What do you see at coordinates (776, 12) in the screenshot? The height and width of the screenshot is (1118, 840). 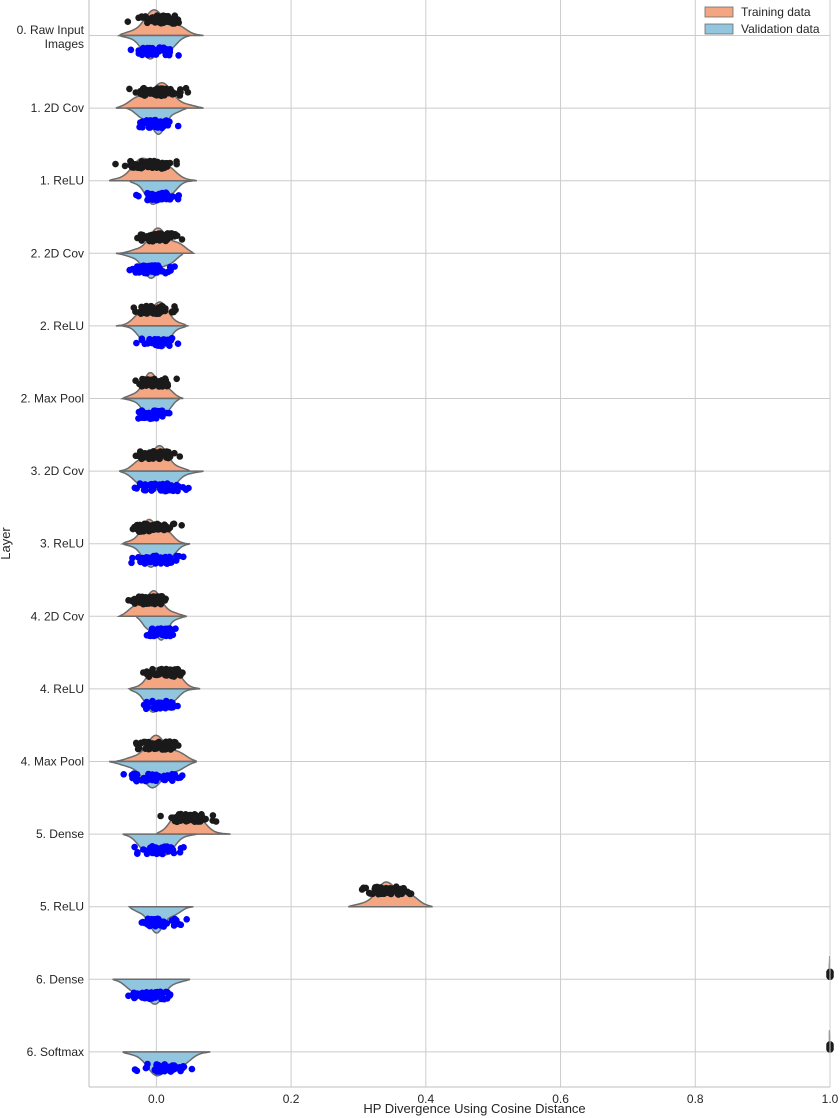 I see `legend-label-training: Training data` at bounding box center [776, 12].